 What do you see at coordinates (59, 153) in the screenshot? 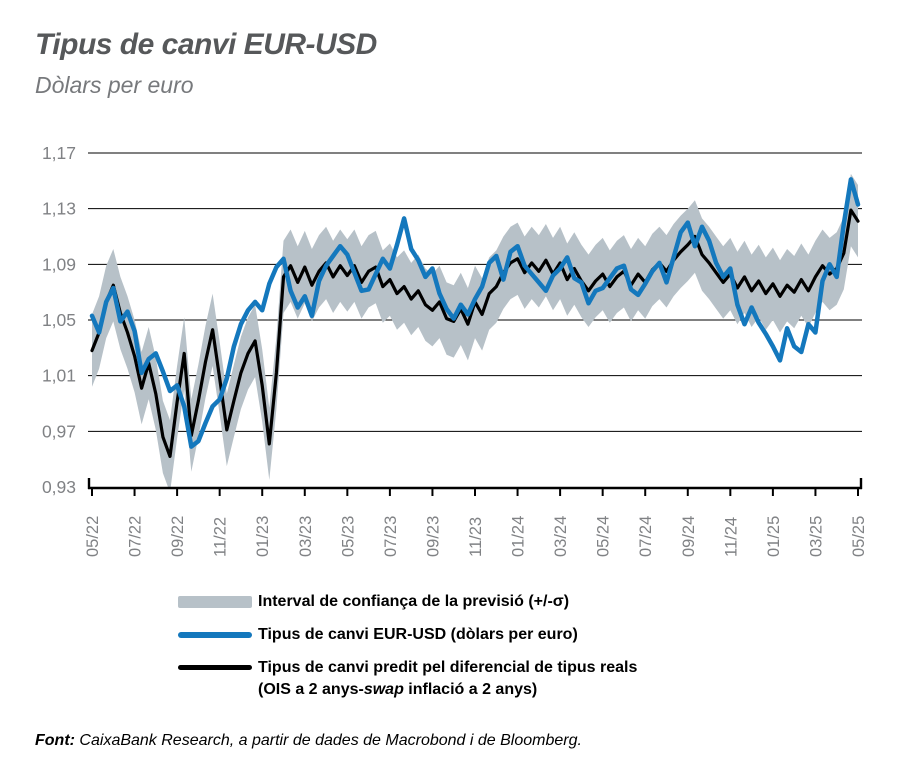
I see `y-tick-label: 1,17` at bounding box center [59, 153].